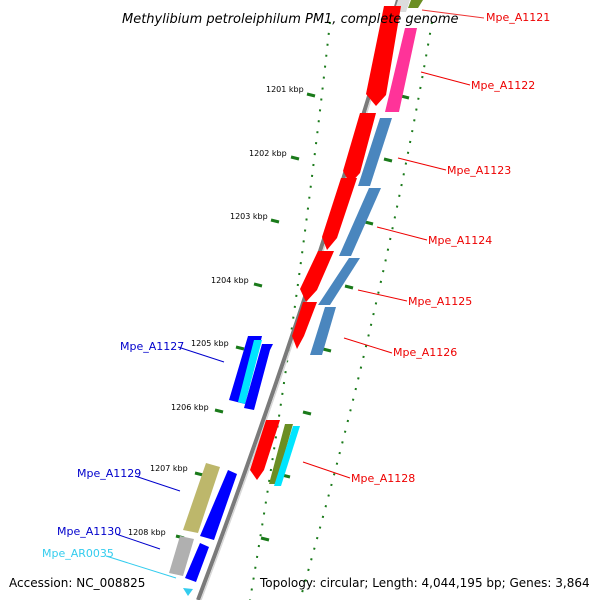  What do you see at coordinates (339, 214) in the screenshot?
I see `gene-a1124-feature` at bounding box center [339, 214].